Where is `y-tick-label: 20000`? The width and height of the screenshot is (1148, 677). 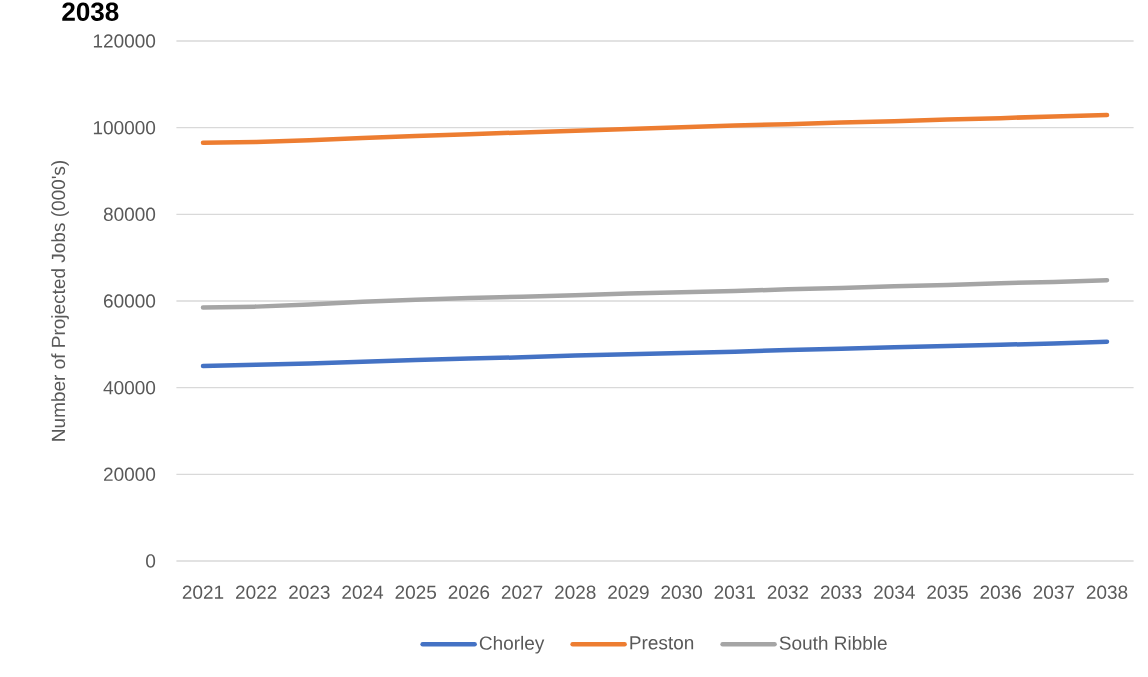
y-tick-label: 20000 is located at coordinates (130, 474).